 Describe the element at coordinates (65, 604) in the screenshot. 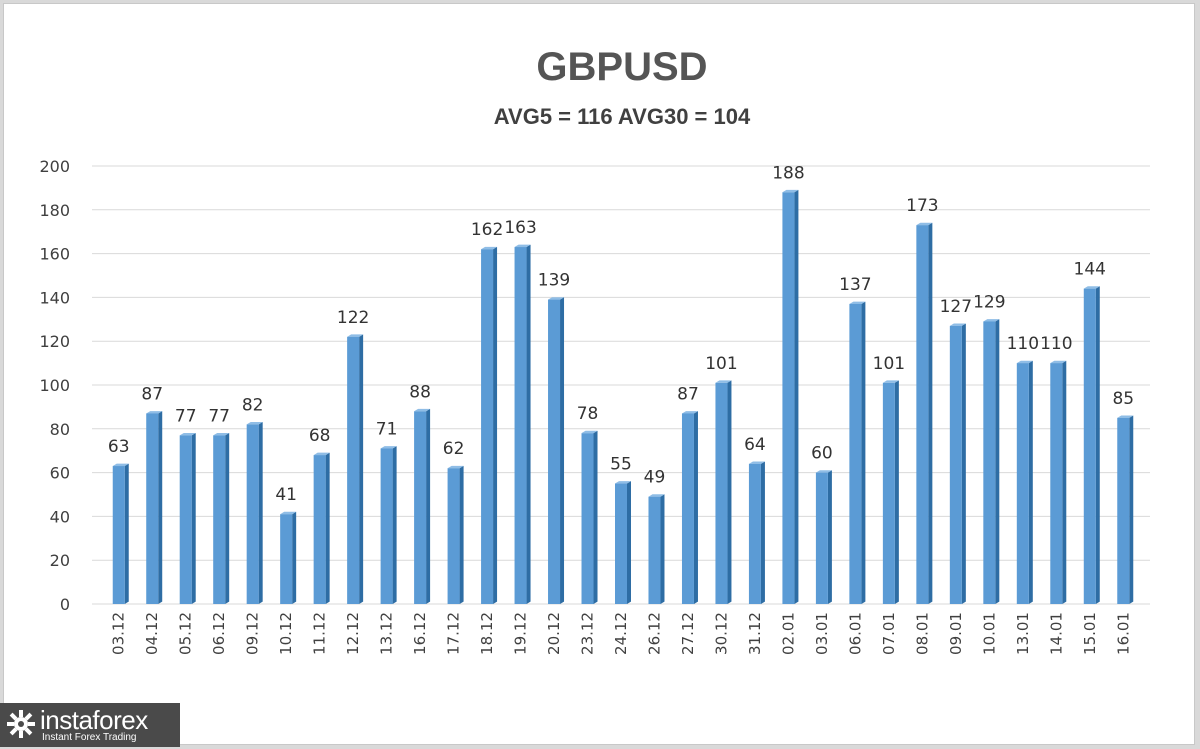

I see `y-tick-label: 0` at that location.